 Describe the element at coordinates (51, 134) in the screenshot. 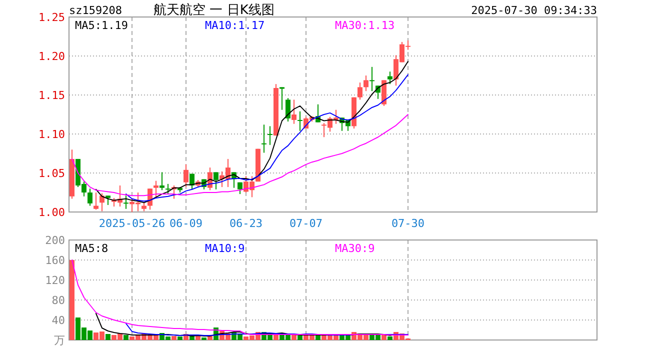

I see `y-tick-label: 1.10` at that location.